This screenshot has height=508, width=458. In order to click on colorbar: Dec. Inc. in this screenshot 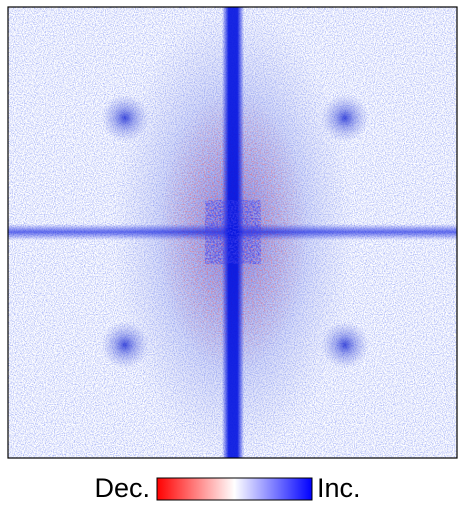, I will do `click(227, 488)`.